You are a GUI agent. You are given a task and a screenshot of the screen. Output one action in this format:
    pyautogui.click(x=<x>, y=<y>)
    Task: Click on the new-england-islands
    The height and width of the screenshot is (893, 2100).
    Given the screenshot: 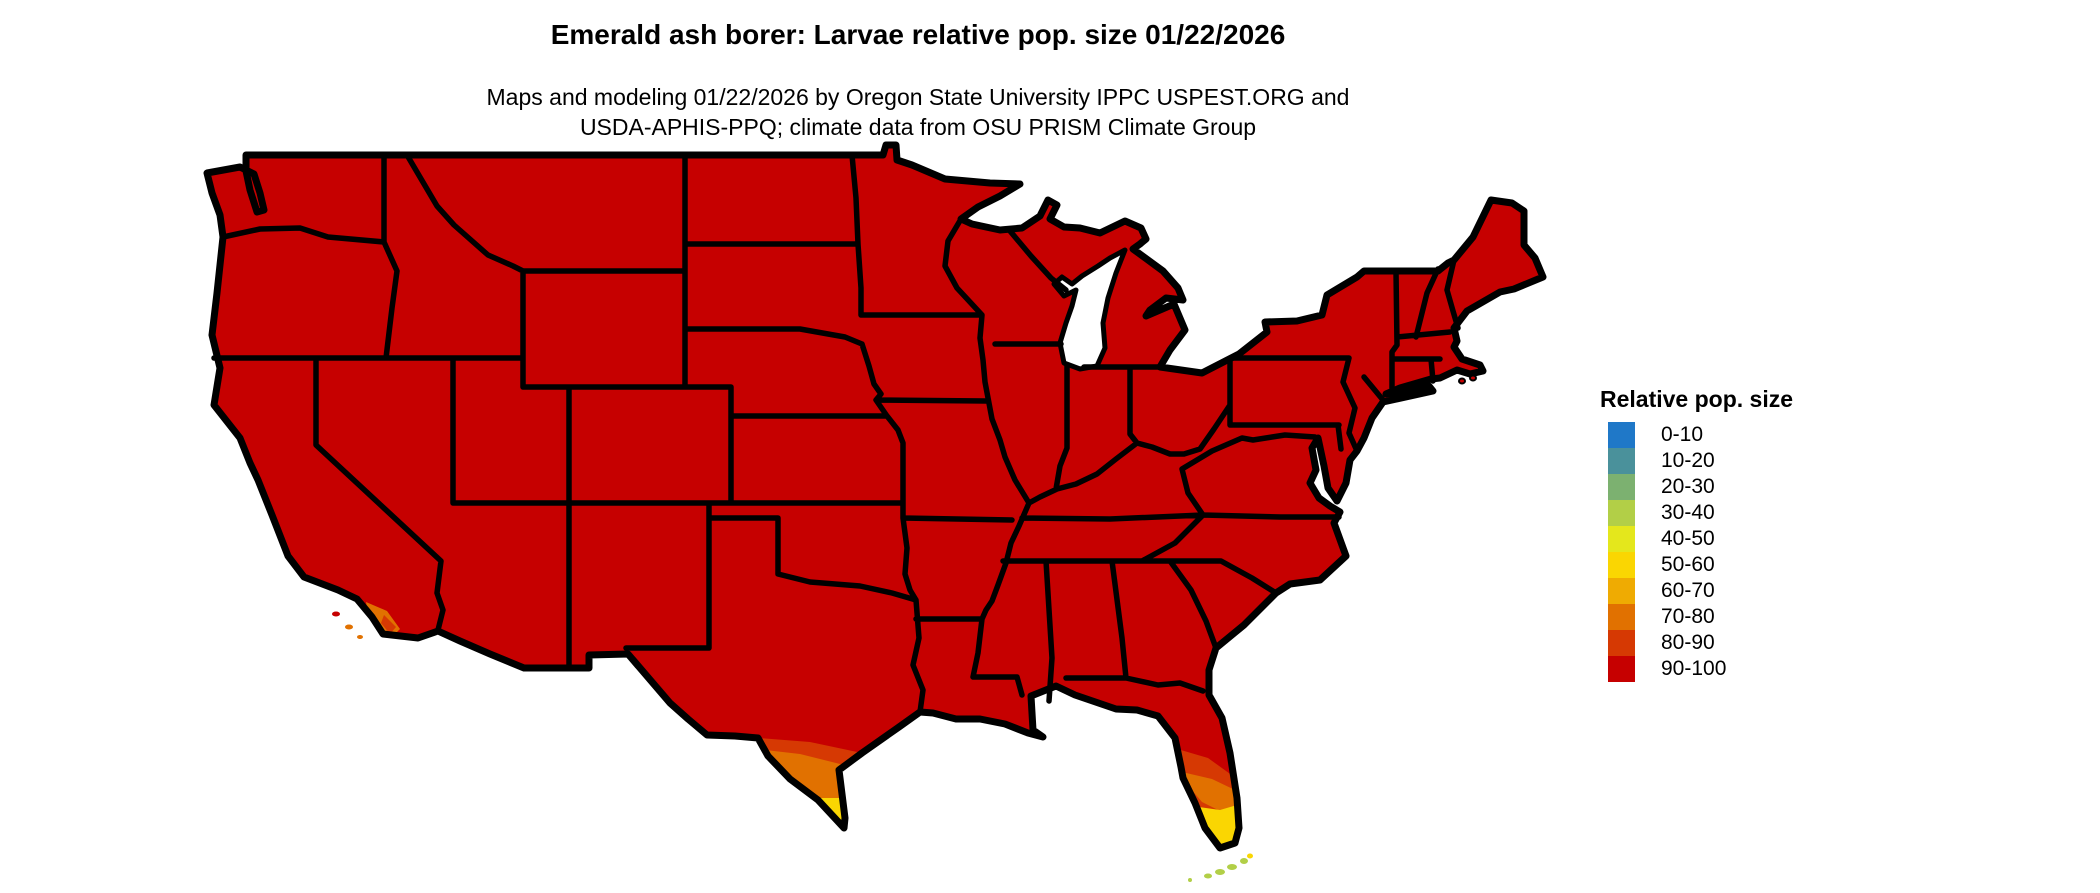 What is the action you would take?
    pyautogui.click(x=1467, y=379)
    